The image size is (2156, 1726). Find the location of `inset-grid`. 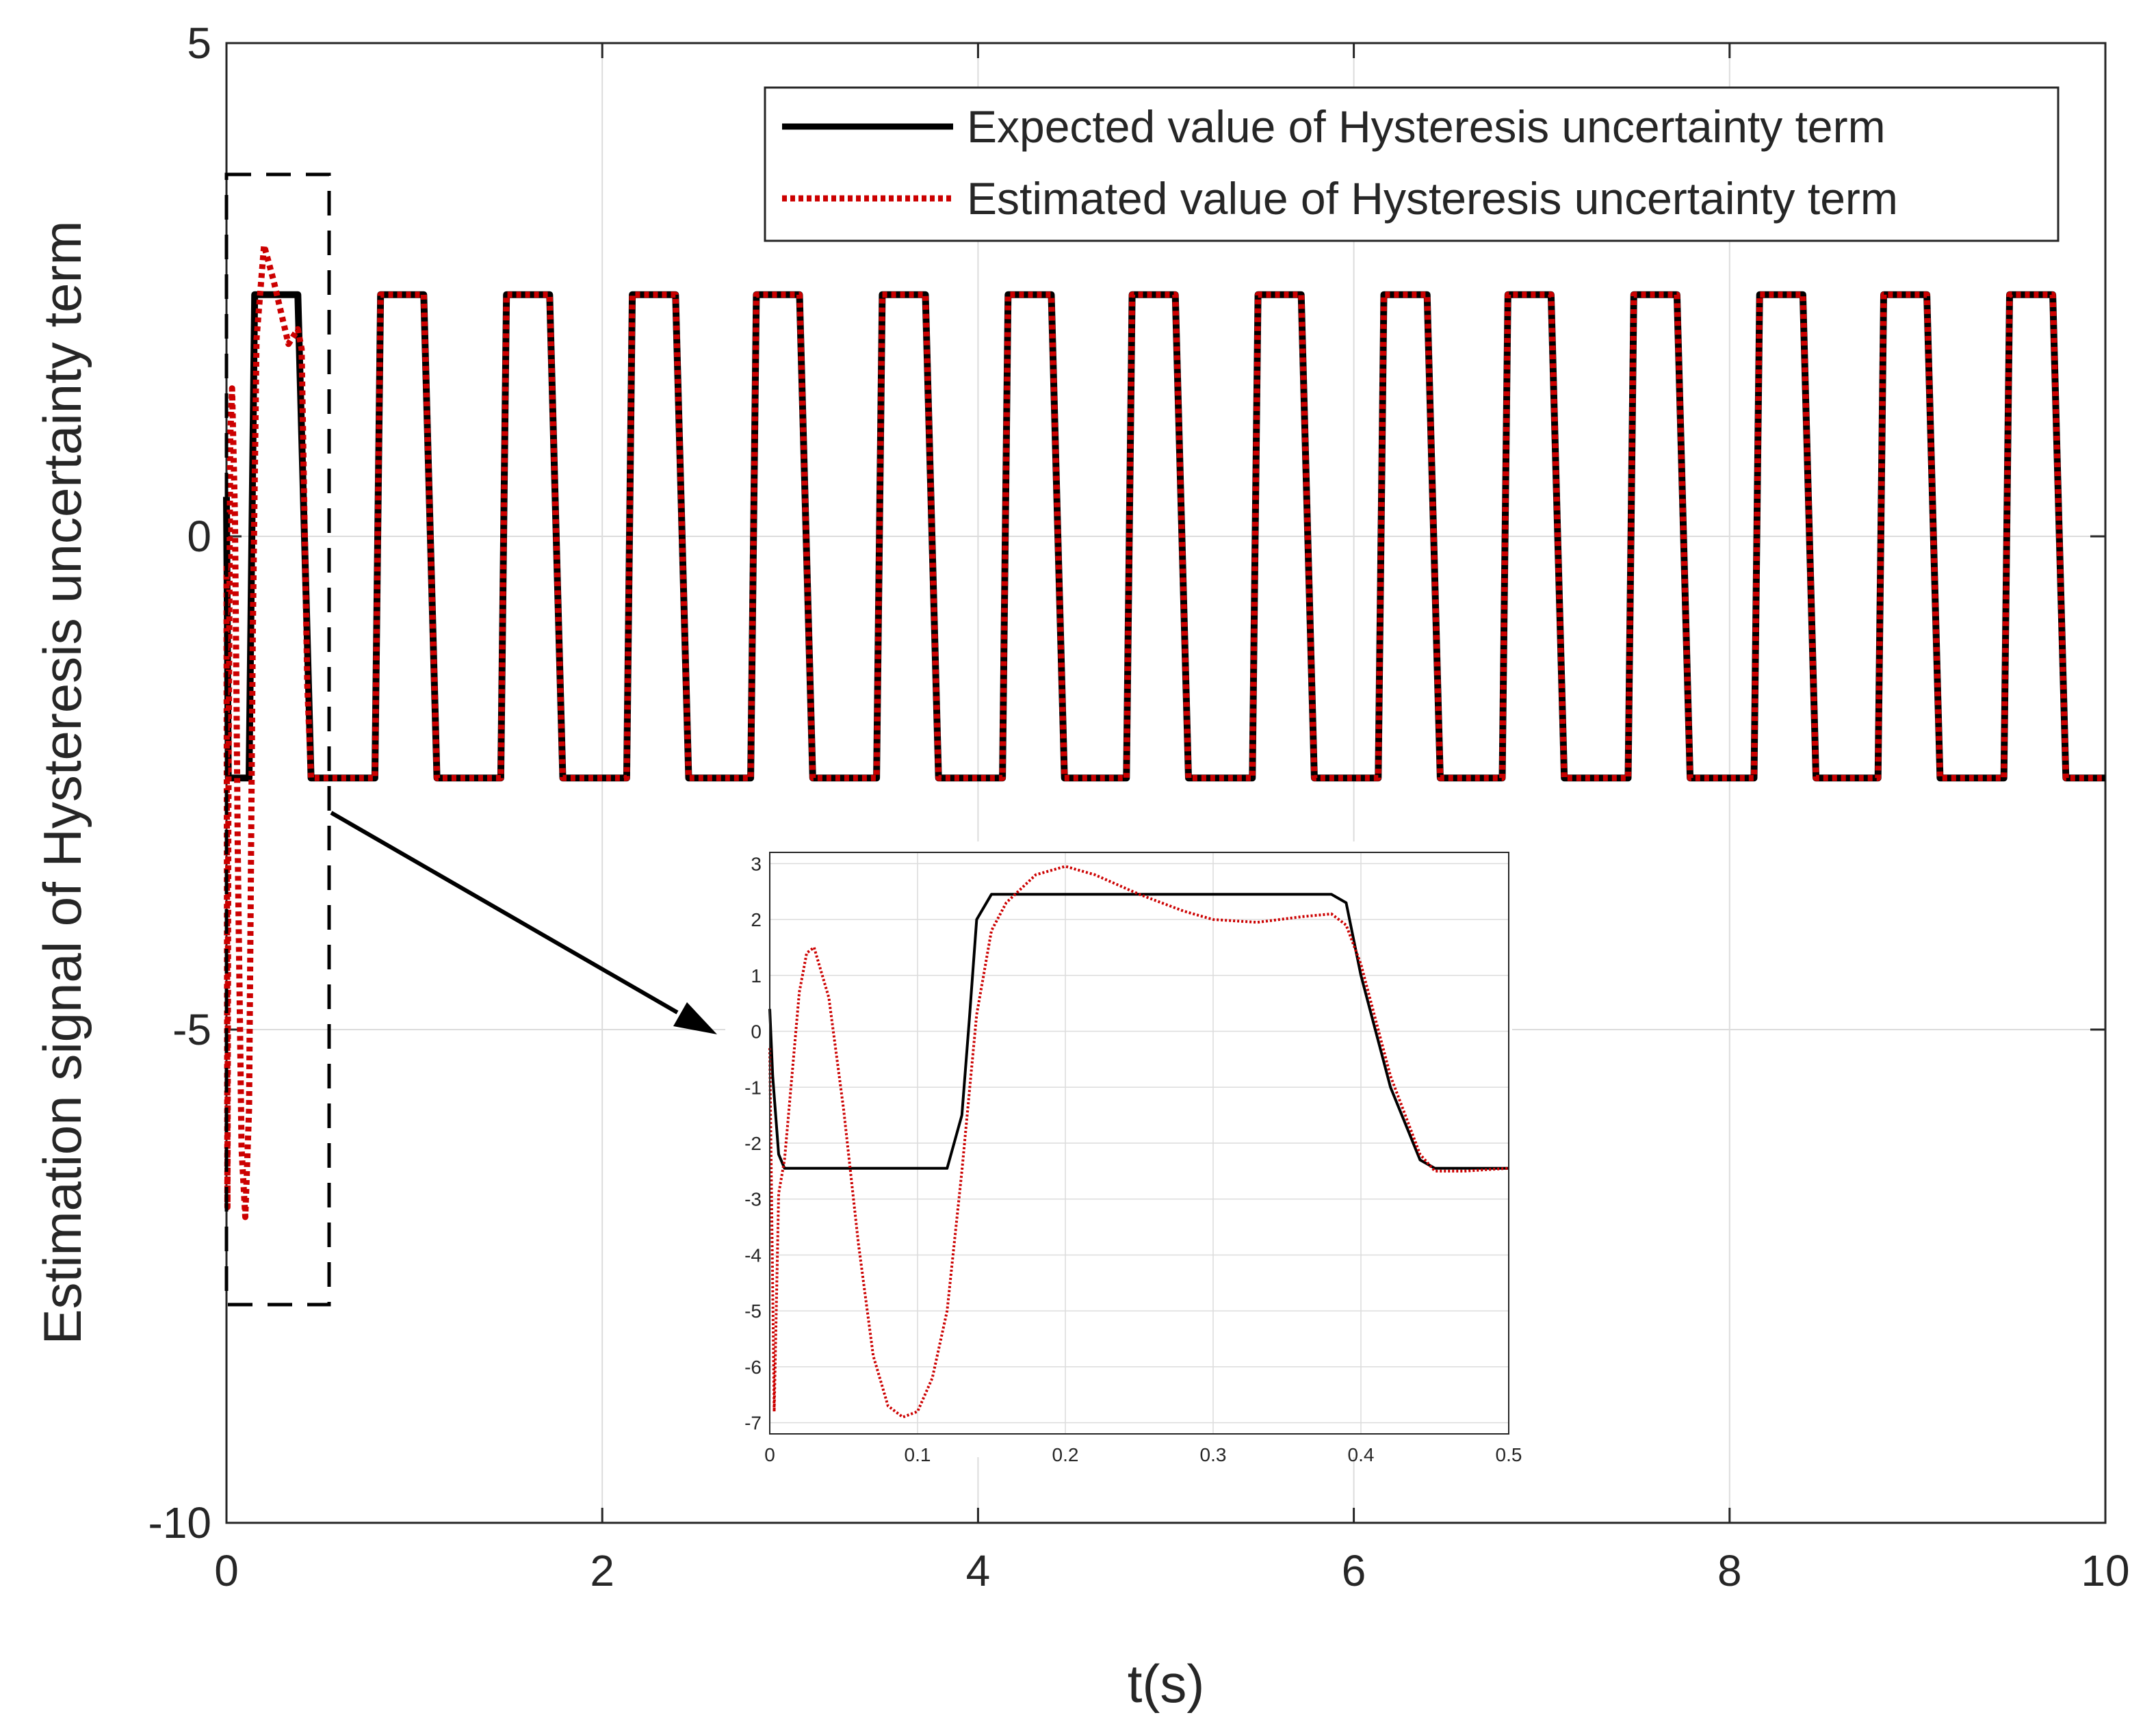

inset-grid is located at coordinates (1139, 1143).